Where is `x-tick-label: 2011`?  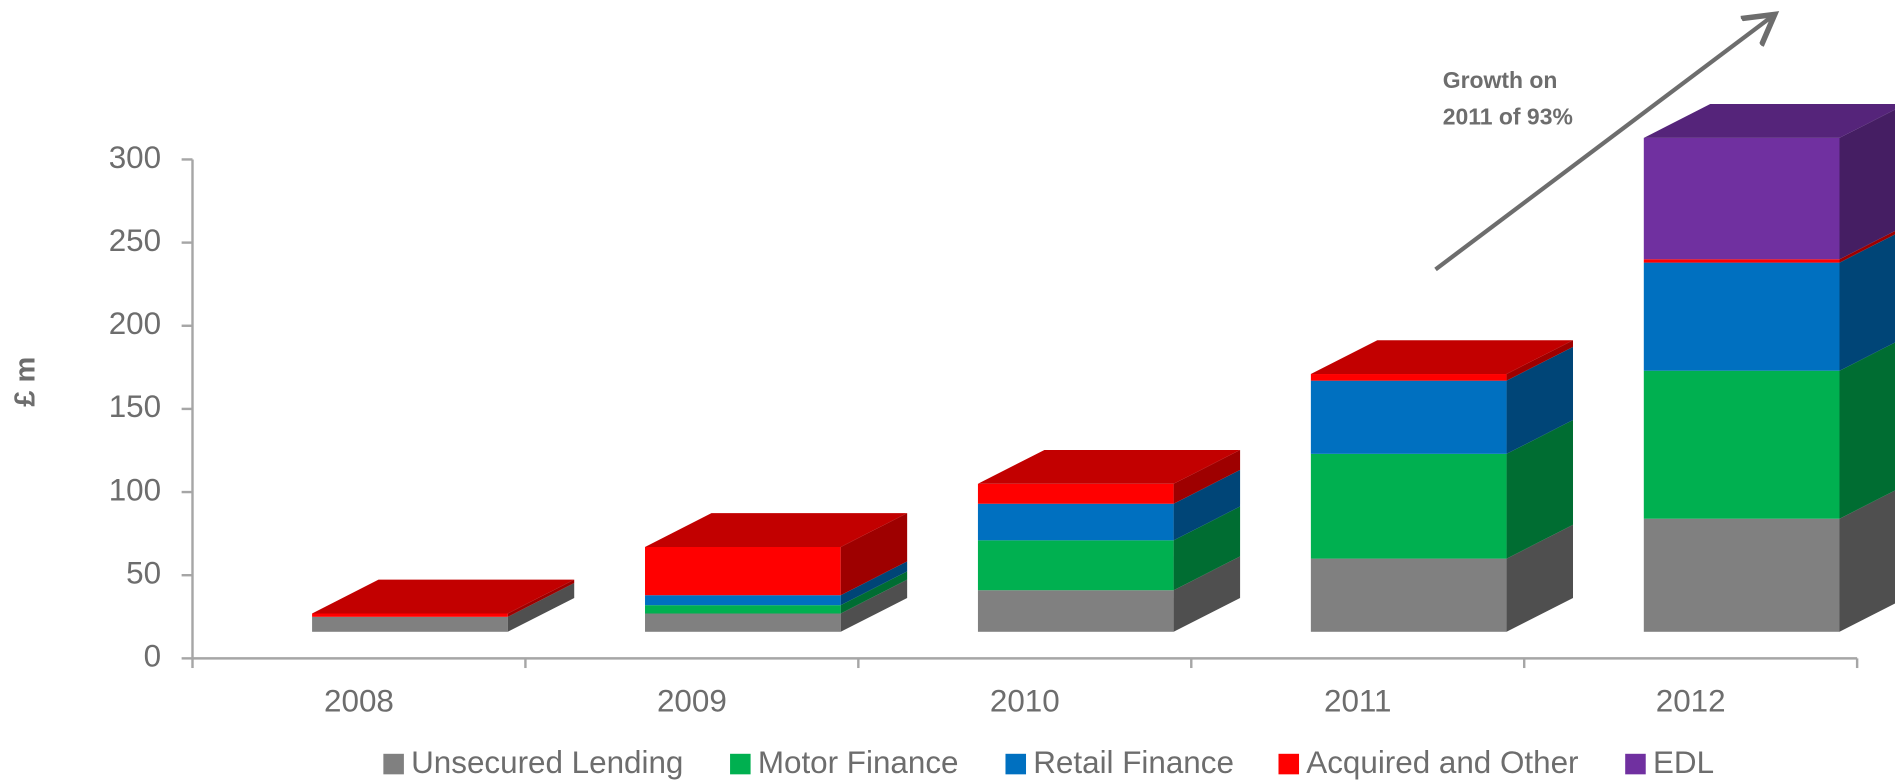
x-tick-label: 2011 is located at coordinates (1358, 700).